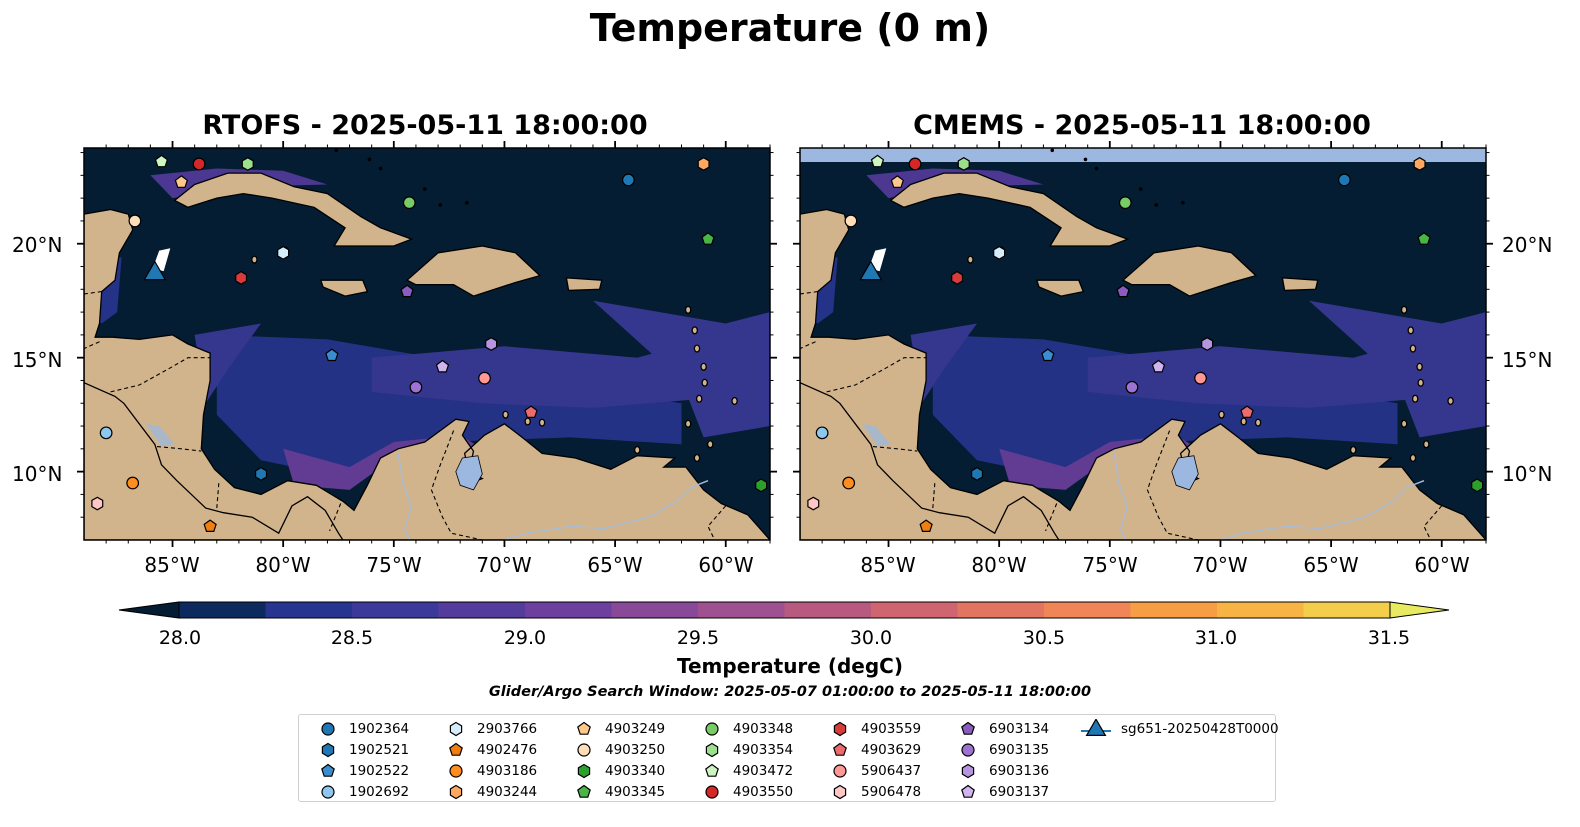 This screenshot has width=1580, height=827. I want to click on lon-label-65w-right: 65°W, so click(1331, 565).